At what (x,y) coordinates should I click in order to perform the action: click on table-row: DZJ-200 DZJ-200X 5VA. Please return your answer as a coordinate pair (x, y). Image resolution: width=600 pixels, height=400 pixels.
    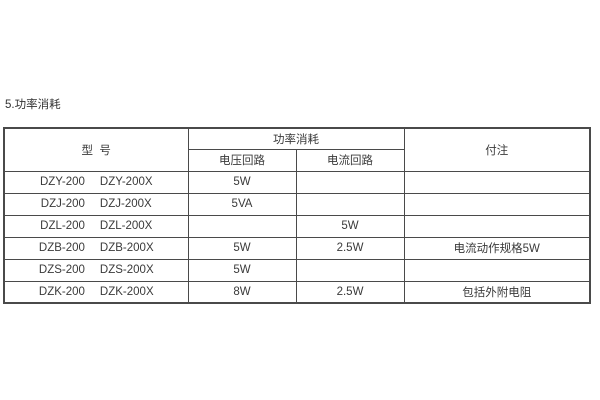
    Looking at the image, I should click on (297, 204).